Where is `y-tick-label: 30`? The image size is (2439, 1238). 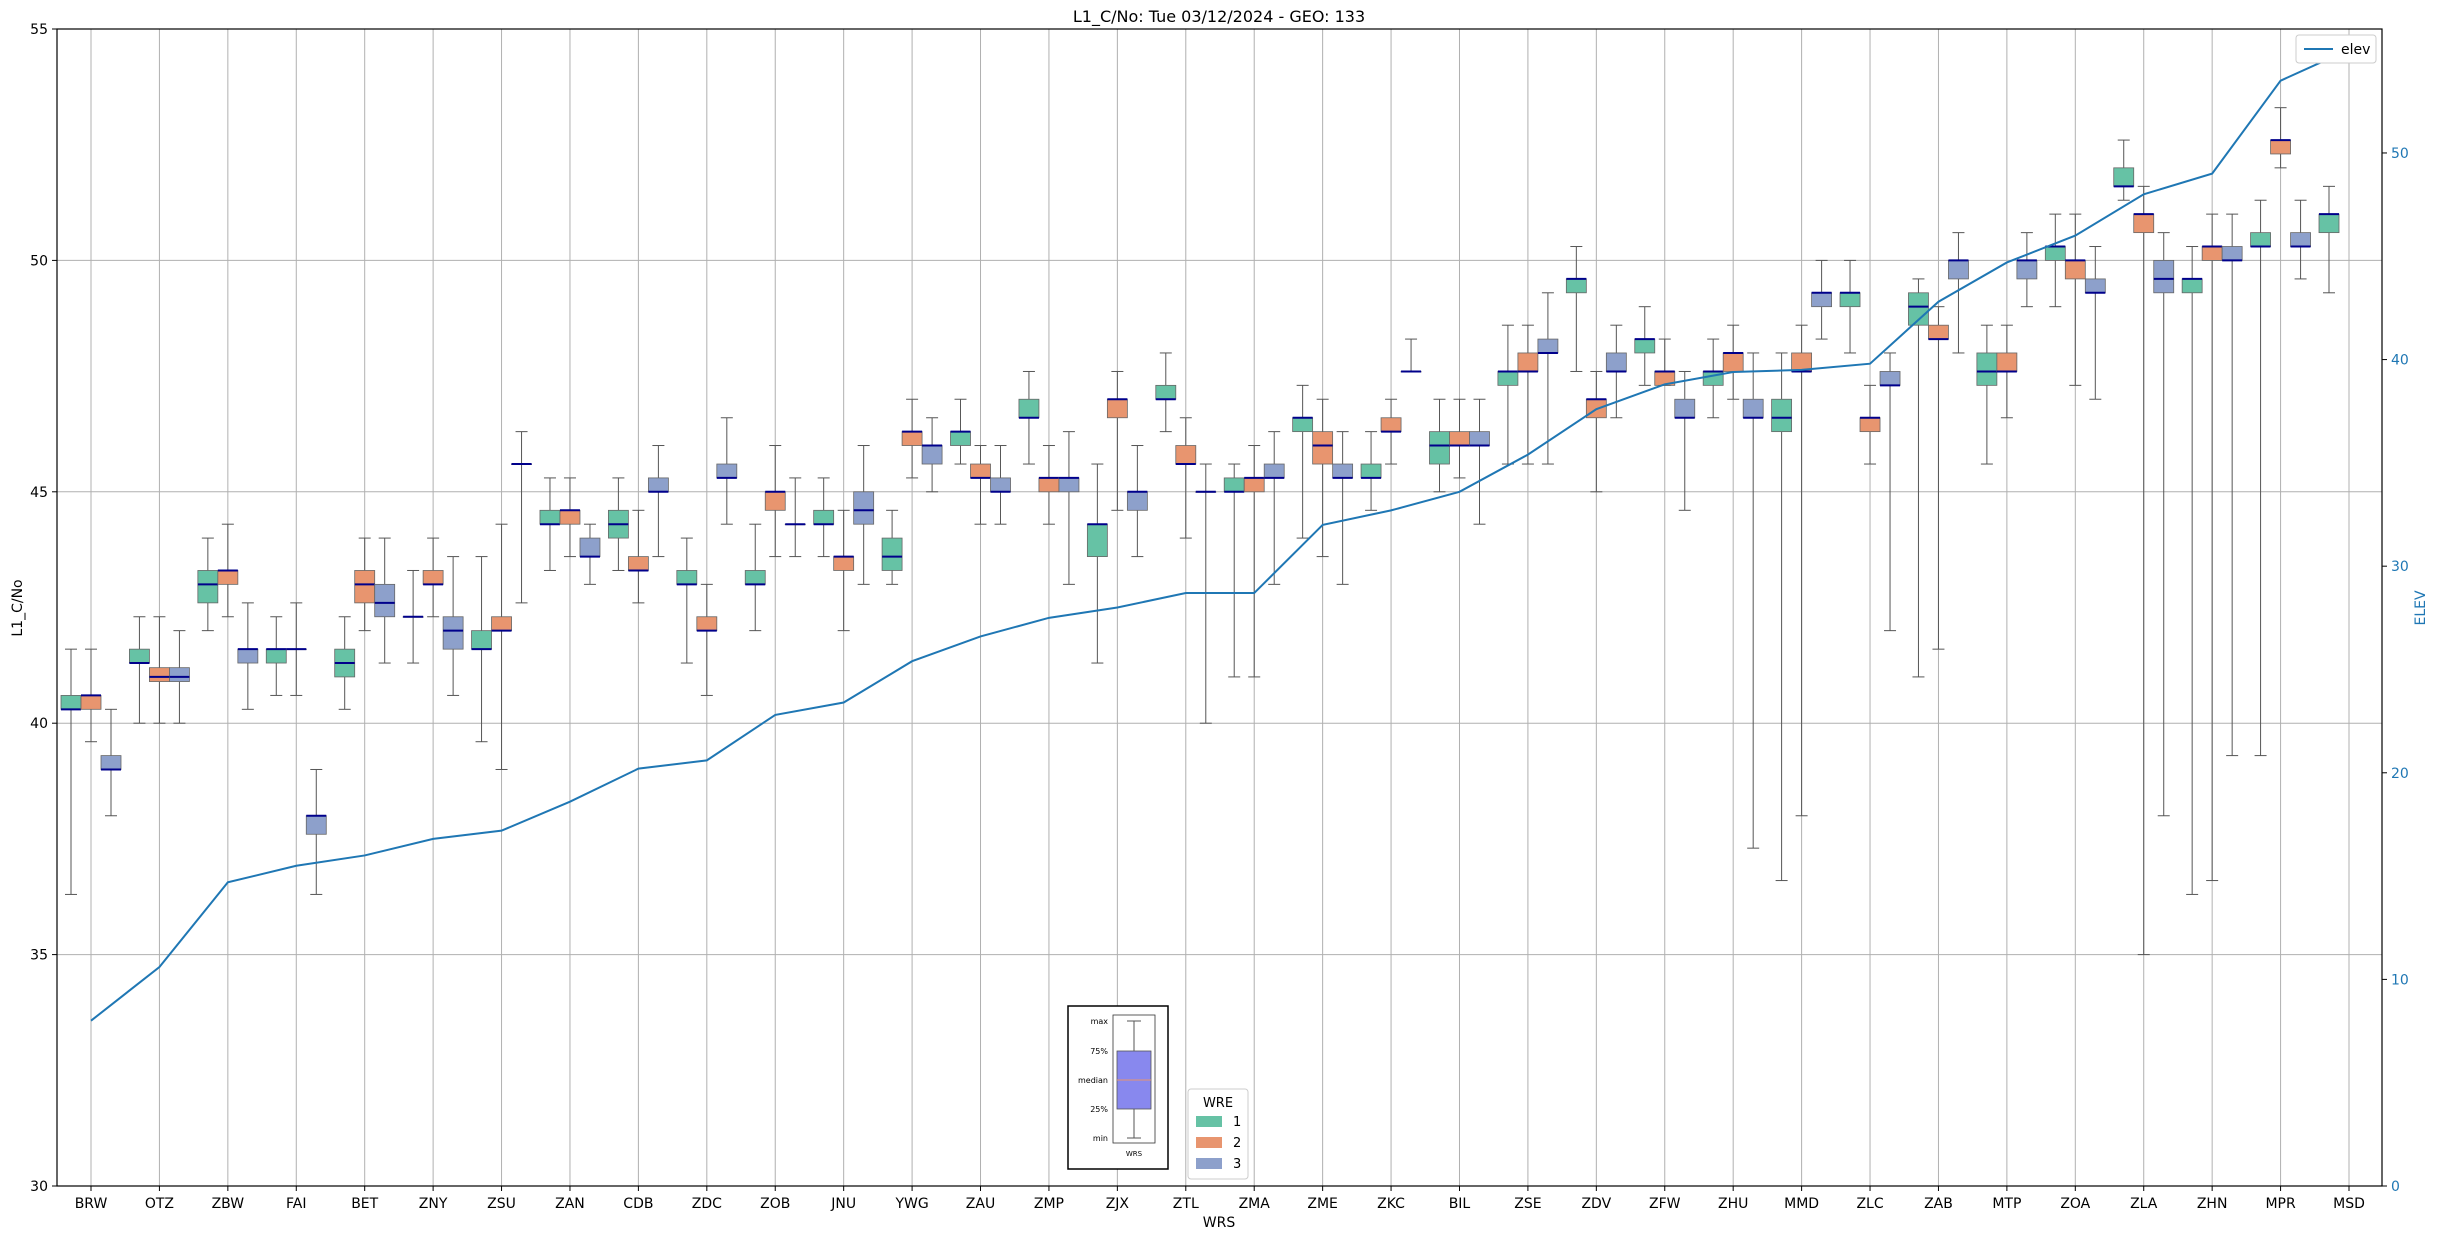
y-tick-label: 30 is located at coordinates (39, 1187).